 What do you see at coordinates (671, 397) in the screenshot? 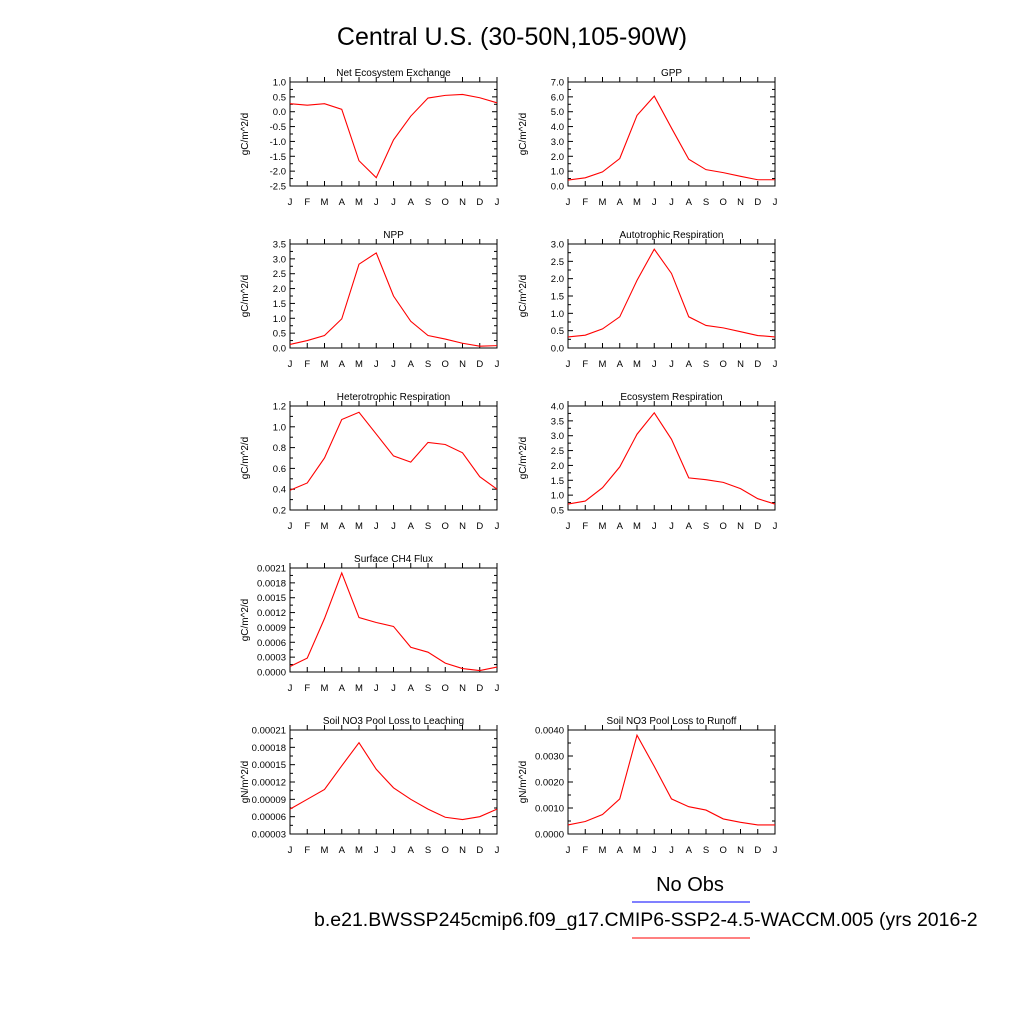
I see `panel-title: Ecosystem Respiration` at bounding box center [671, 397].